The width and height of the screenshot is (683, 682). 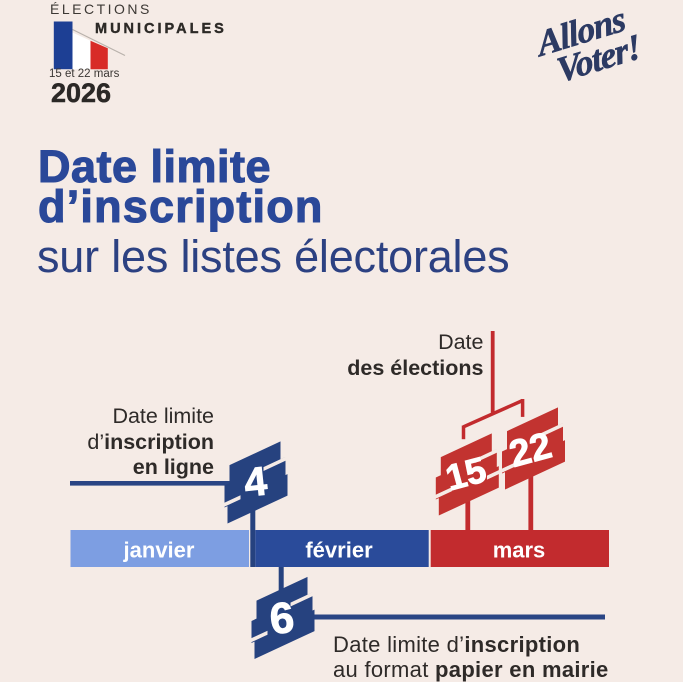 I want to click on svg-text: février, so click(x=339, y=550).